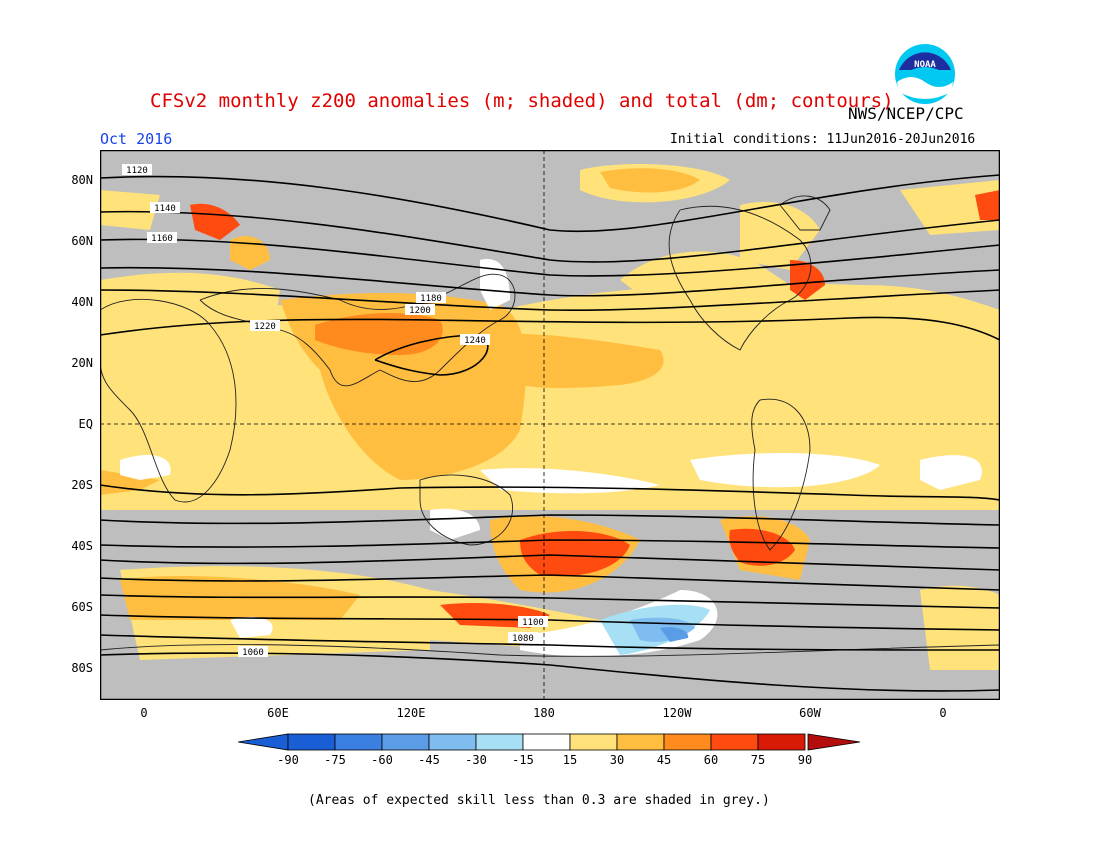  I want to click on lat-label-20n: 20N, so click(82, 363).